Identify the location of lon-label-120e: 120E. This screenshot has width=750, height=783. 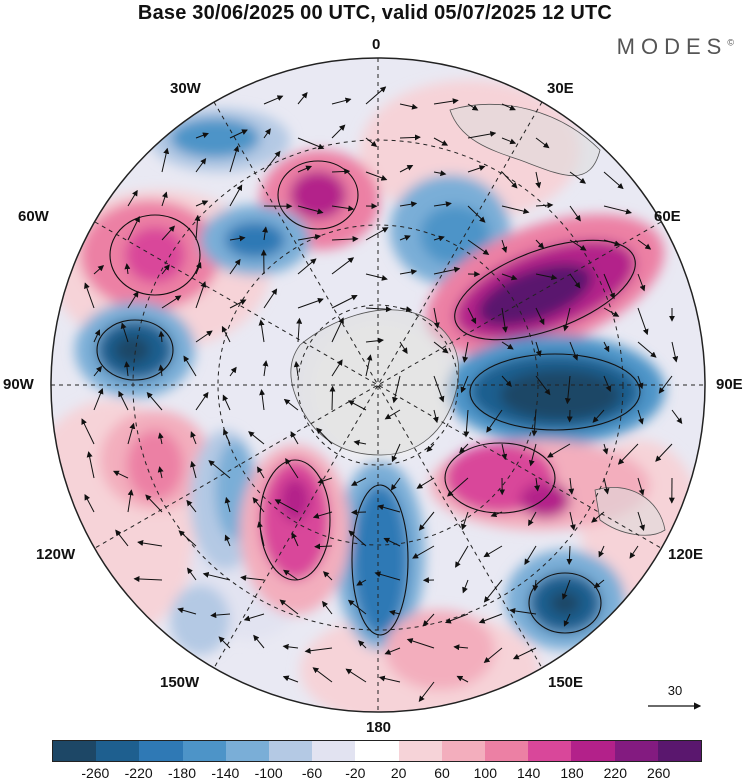
(686, 554).